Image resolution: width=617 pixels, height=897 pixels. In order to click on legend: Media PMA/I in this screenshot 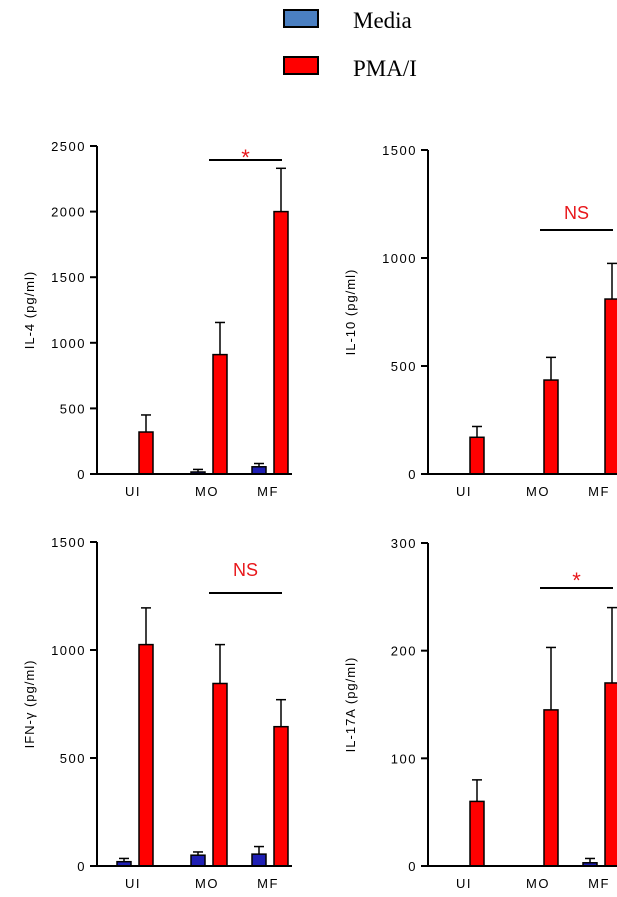, I will do `click(350, 44)`.